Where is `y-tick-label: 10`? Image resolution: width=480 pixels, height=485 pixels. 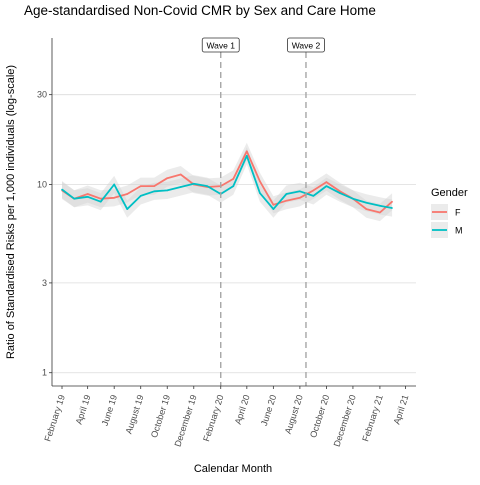
y-tick-label: 10 is located at coordinates (42, 184).